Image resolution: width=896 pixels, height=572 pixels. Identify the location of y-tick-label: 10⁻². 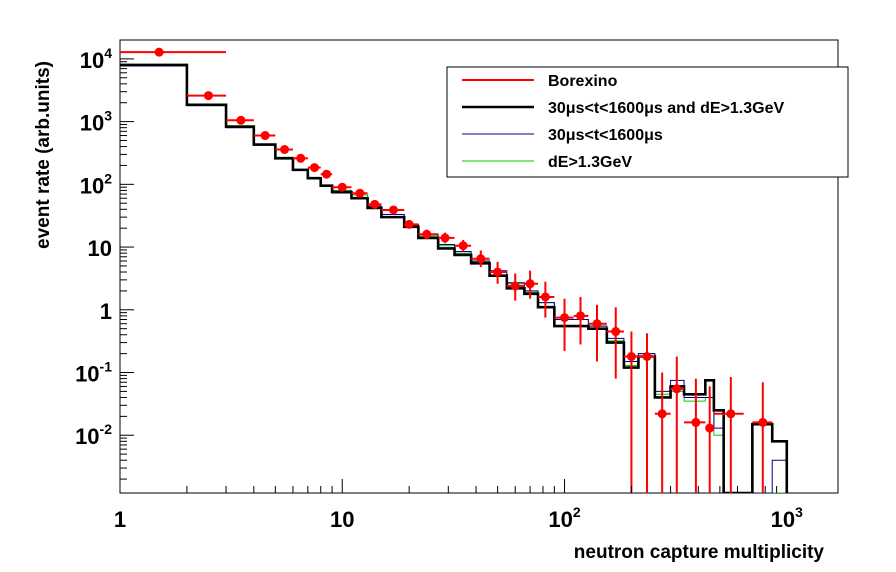
(93, 435).